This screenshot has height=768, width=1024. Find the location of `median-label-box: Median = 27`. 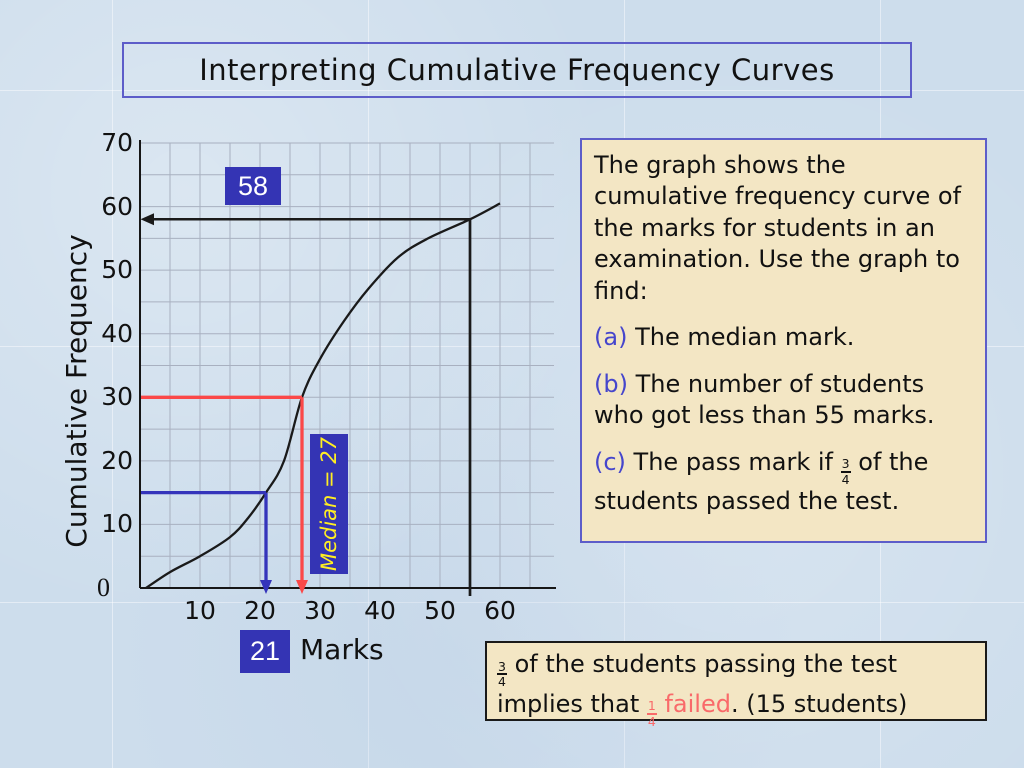

median-label-box: Median = 27 is located at coordinates (329, 504).